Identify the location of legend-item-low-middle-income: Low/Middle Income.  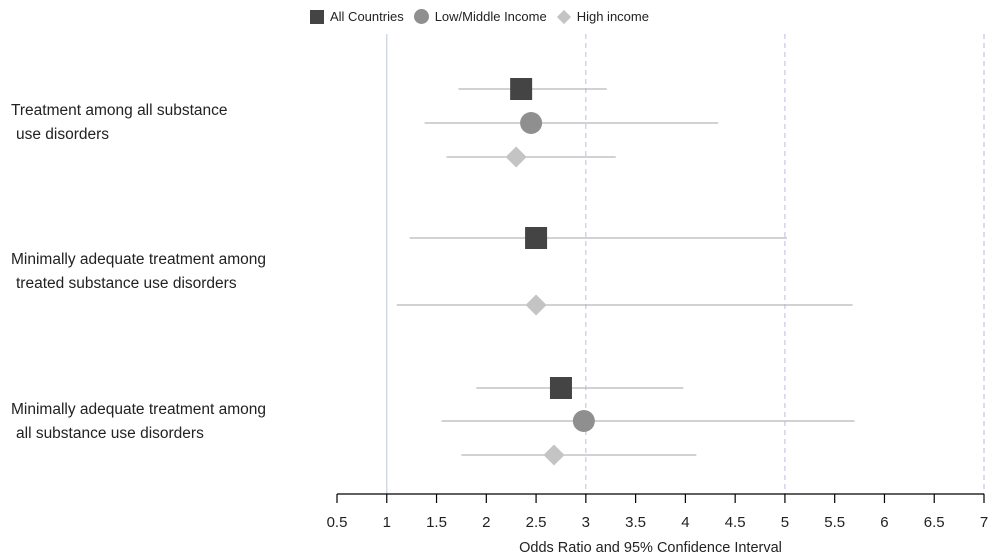
(480, 16).